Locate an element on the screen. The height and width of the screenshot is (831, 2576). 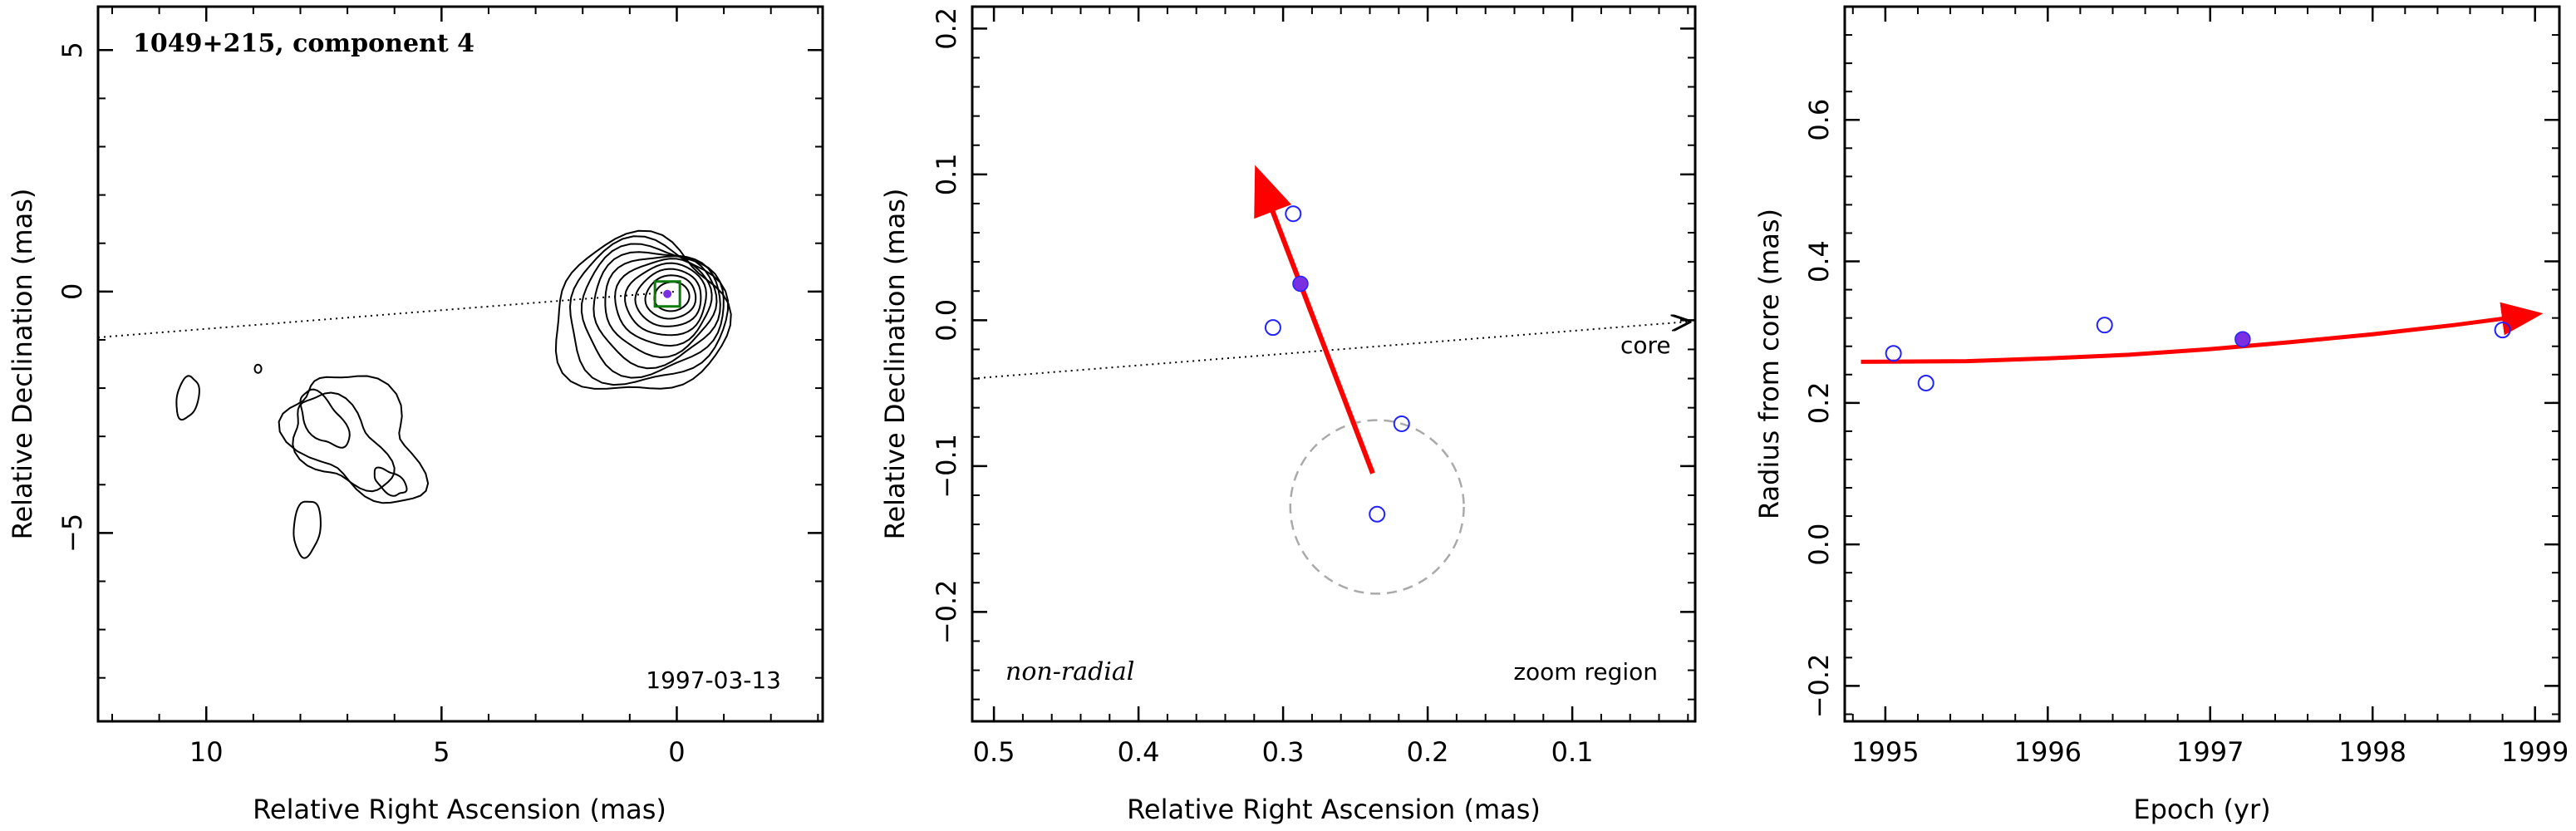
chart-title: 1049+215, component 4 is located at coordinates (303, 43).